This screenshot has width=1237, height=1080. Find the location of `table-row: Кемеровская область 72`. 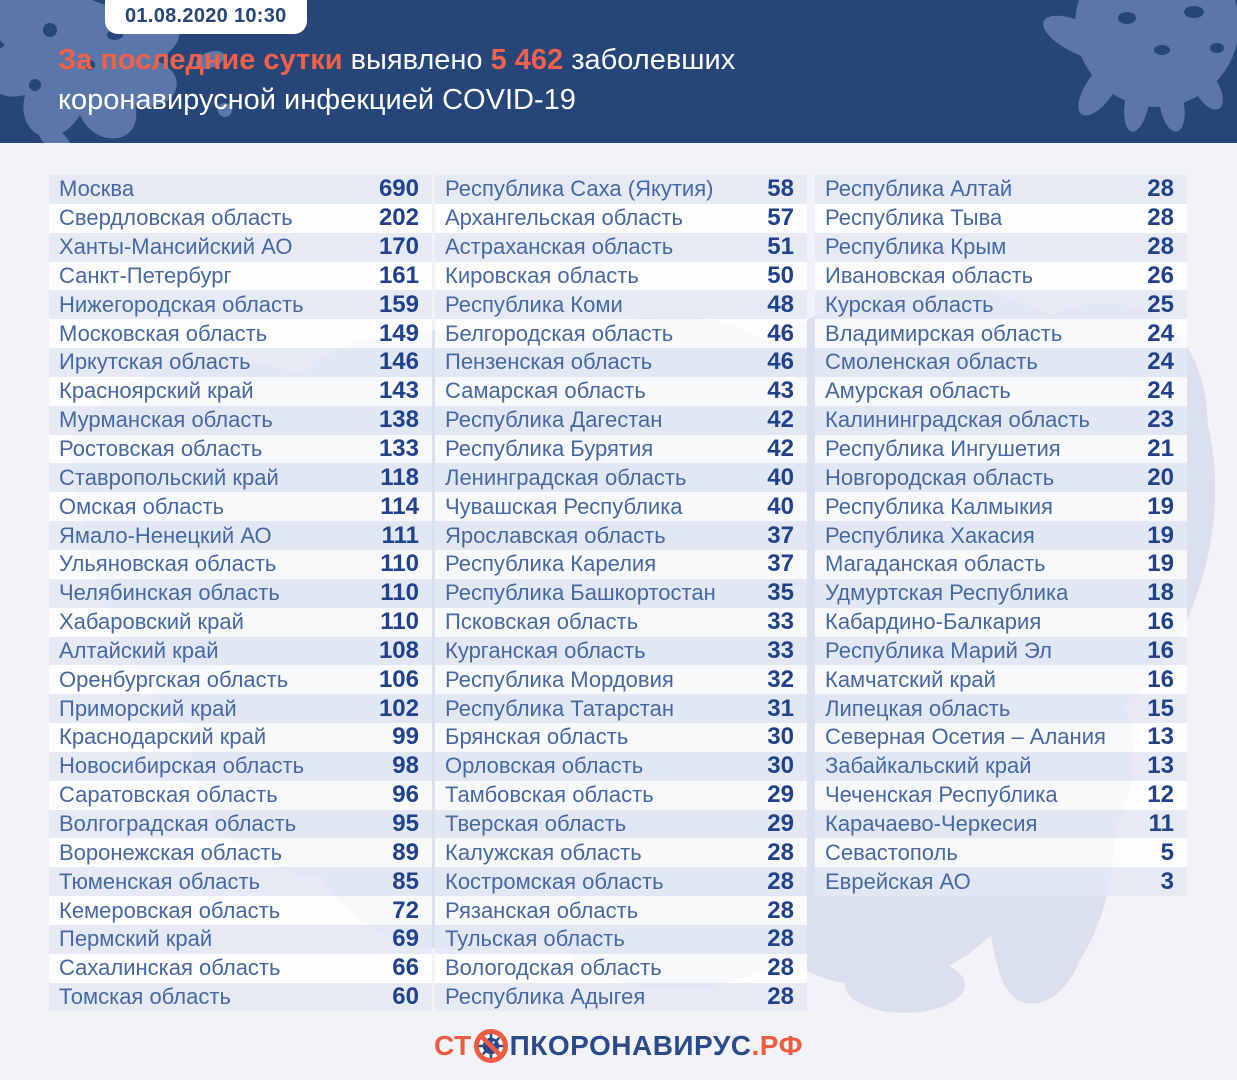

table-row: Кемеровская область 72 is located at coordinates (240, 910).